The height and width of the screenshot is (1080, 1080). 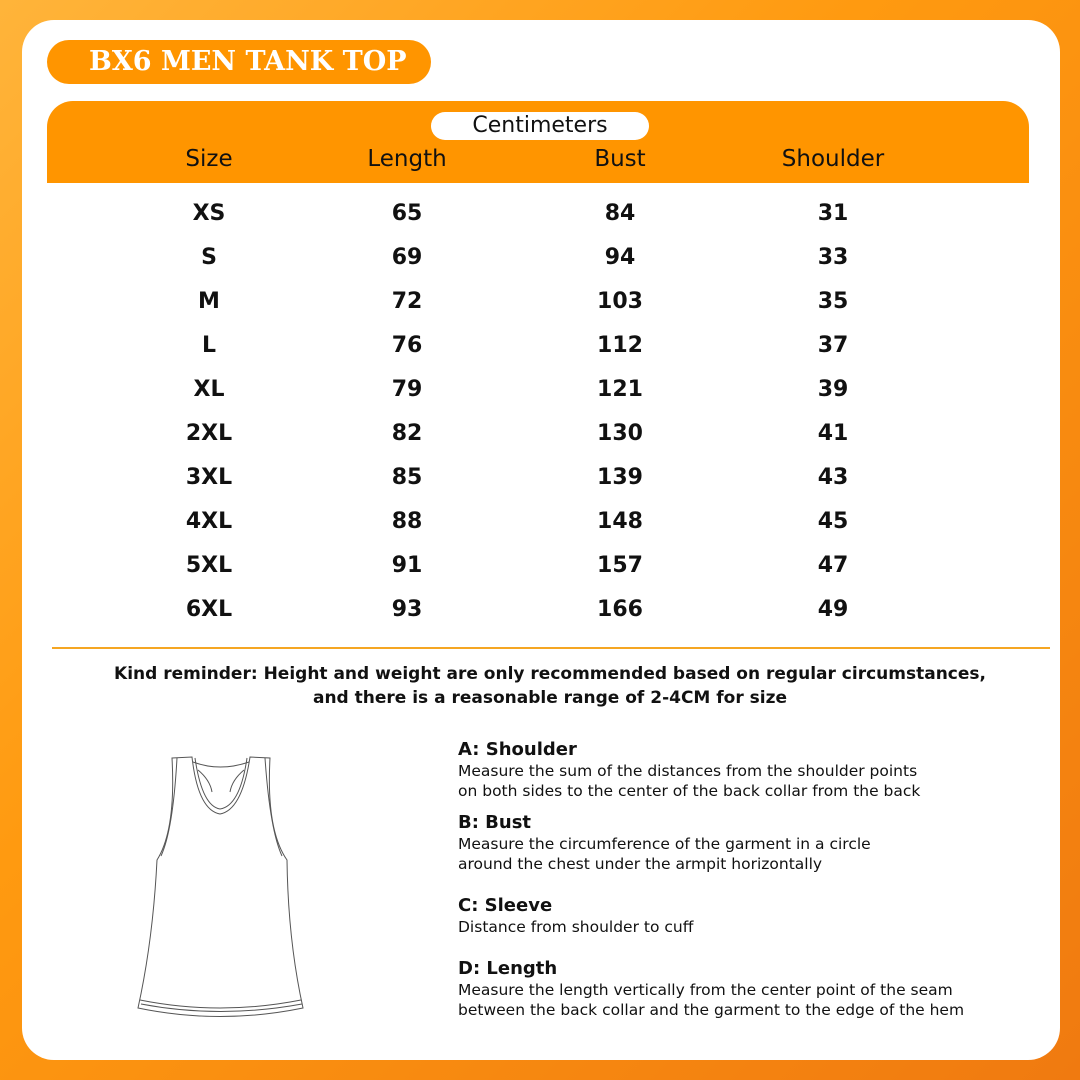 What do you see at coordinates (505, 905) in the screenshot?
I see `measure-label: C: Sleeve` at bounding box center [505, 905].